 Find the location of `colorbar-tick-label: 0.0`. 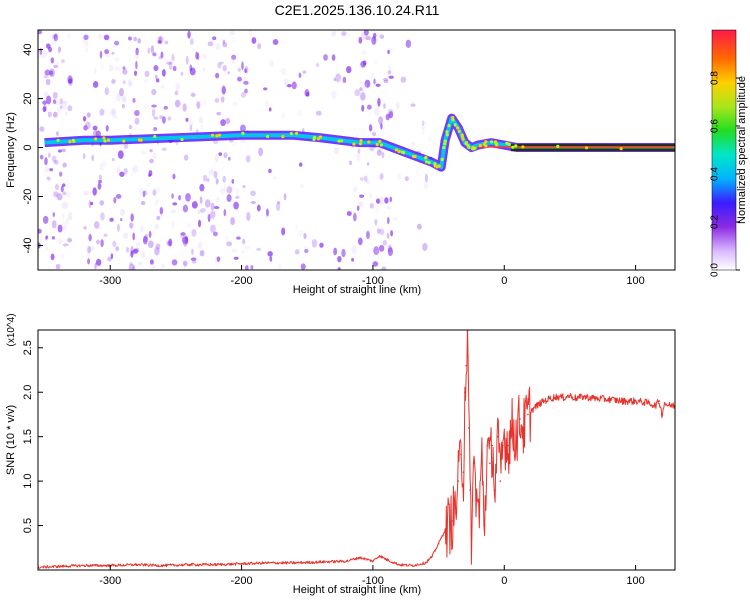

colorbar-tick-label: 0.0 is located at coordinates (715, 270).